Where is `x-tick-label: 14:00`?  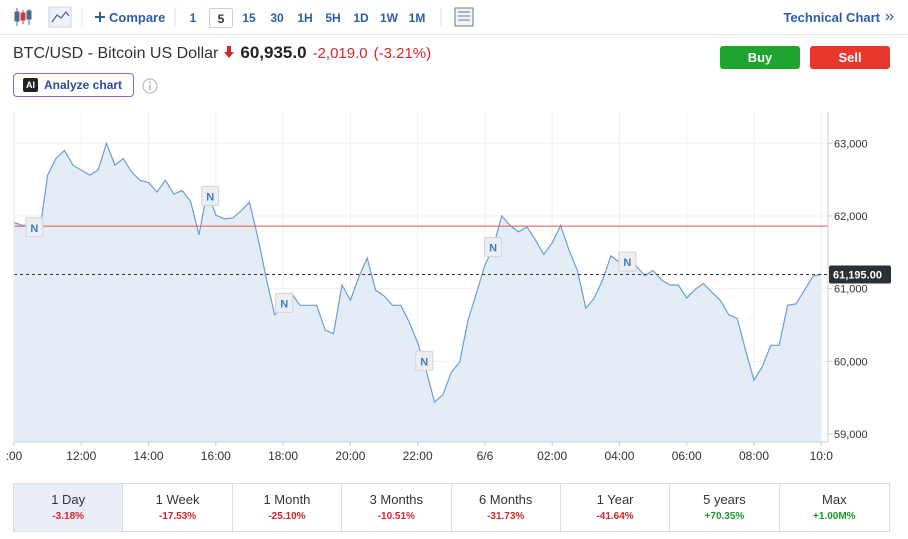
x-tick-label: 14:00 is located at coordinates (149, 456).